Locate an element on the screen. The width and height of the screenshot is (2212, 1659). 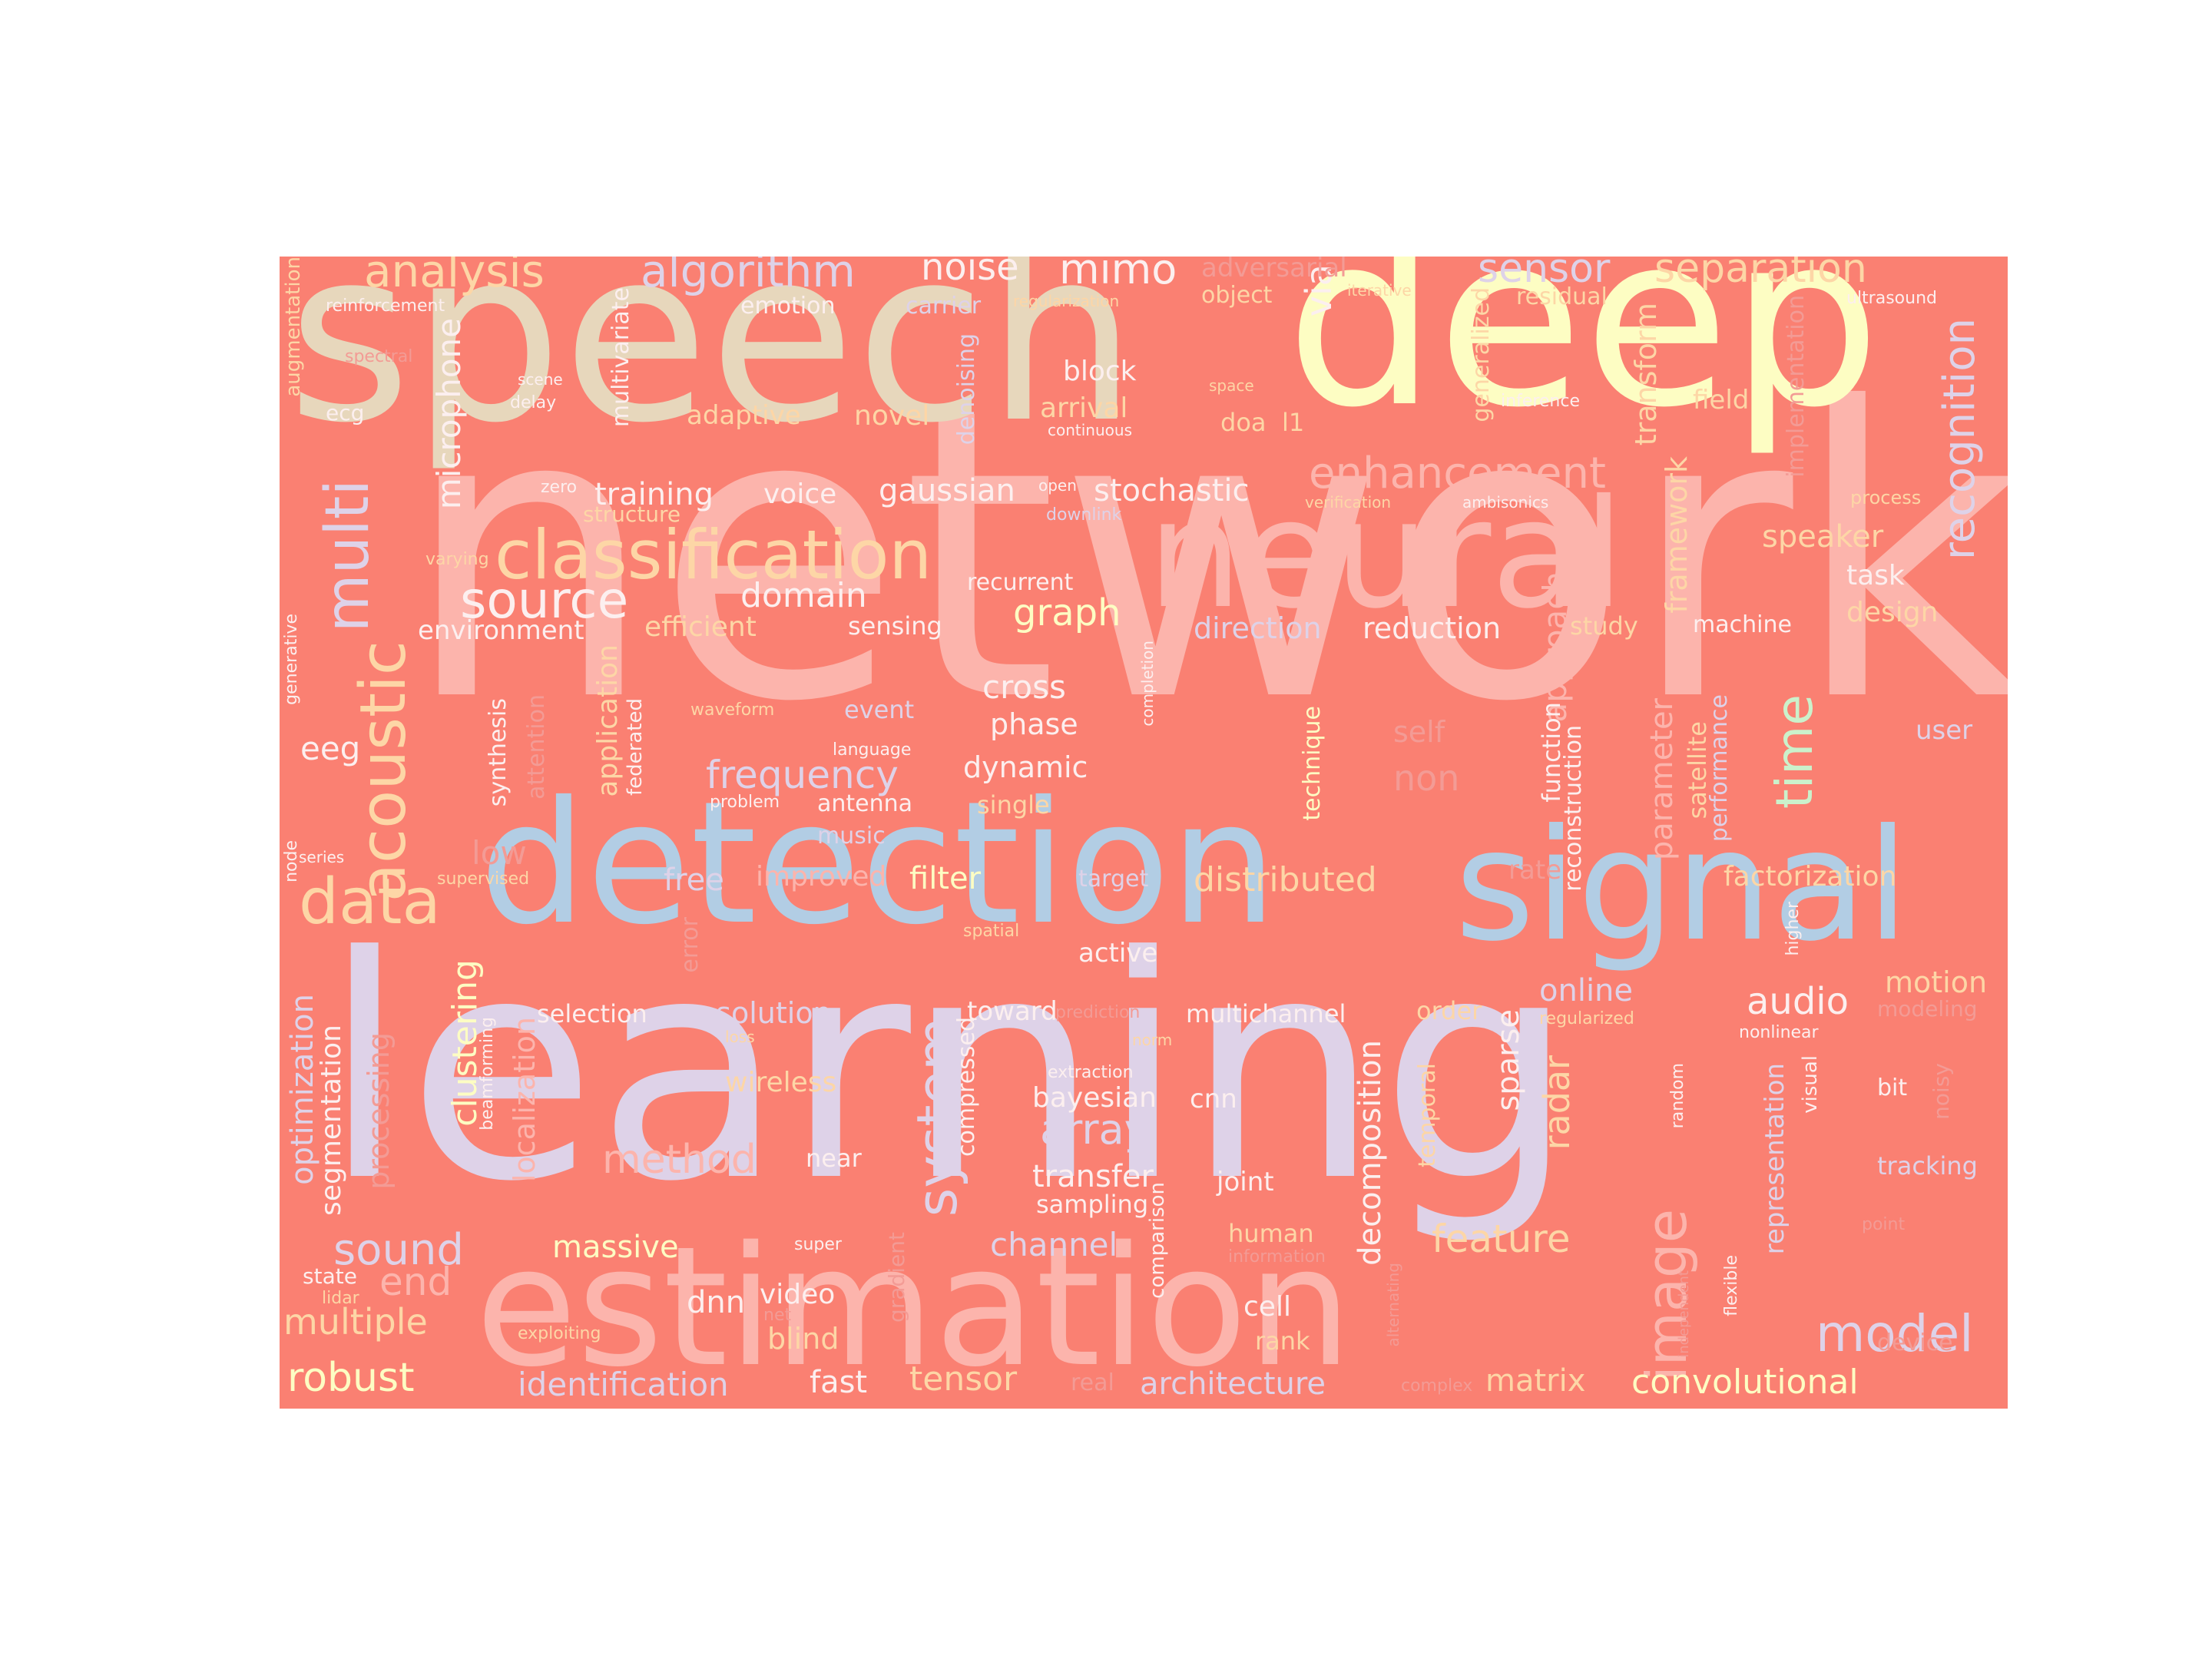
word-decomposition: decomposition is located at coordinates (1370, 1153).